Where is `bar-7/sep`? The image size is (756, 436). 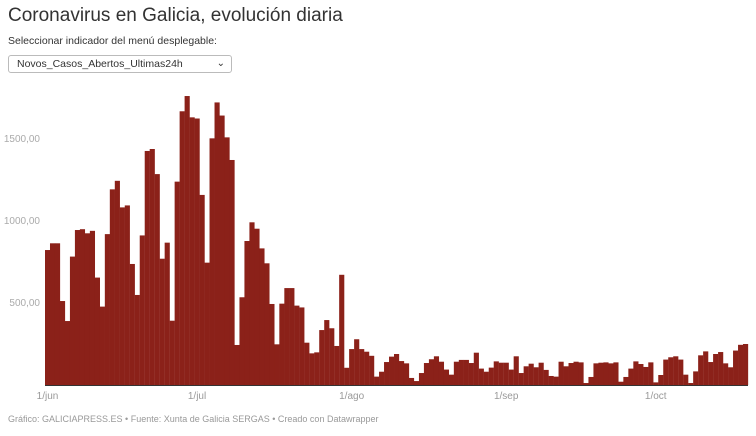 bar-7/sep is located at coordinates (536, 376).